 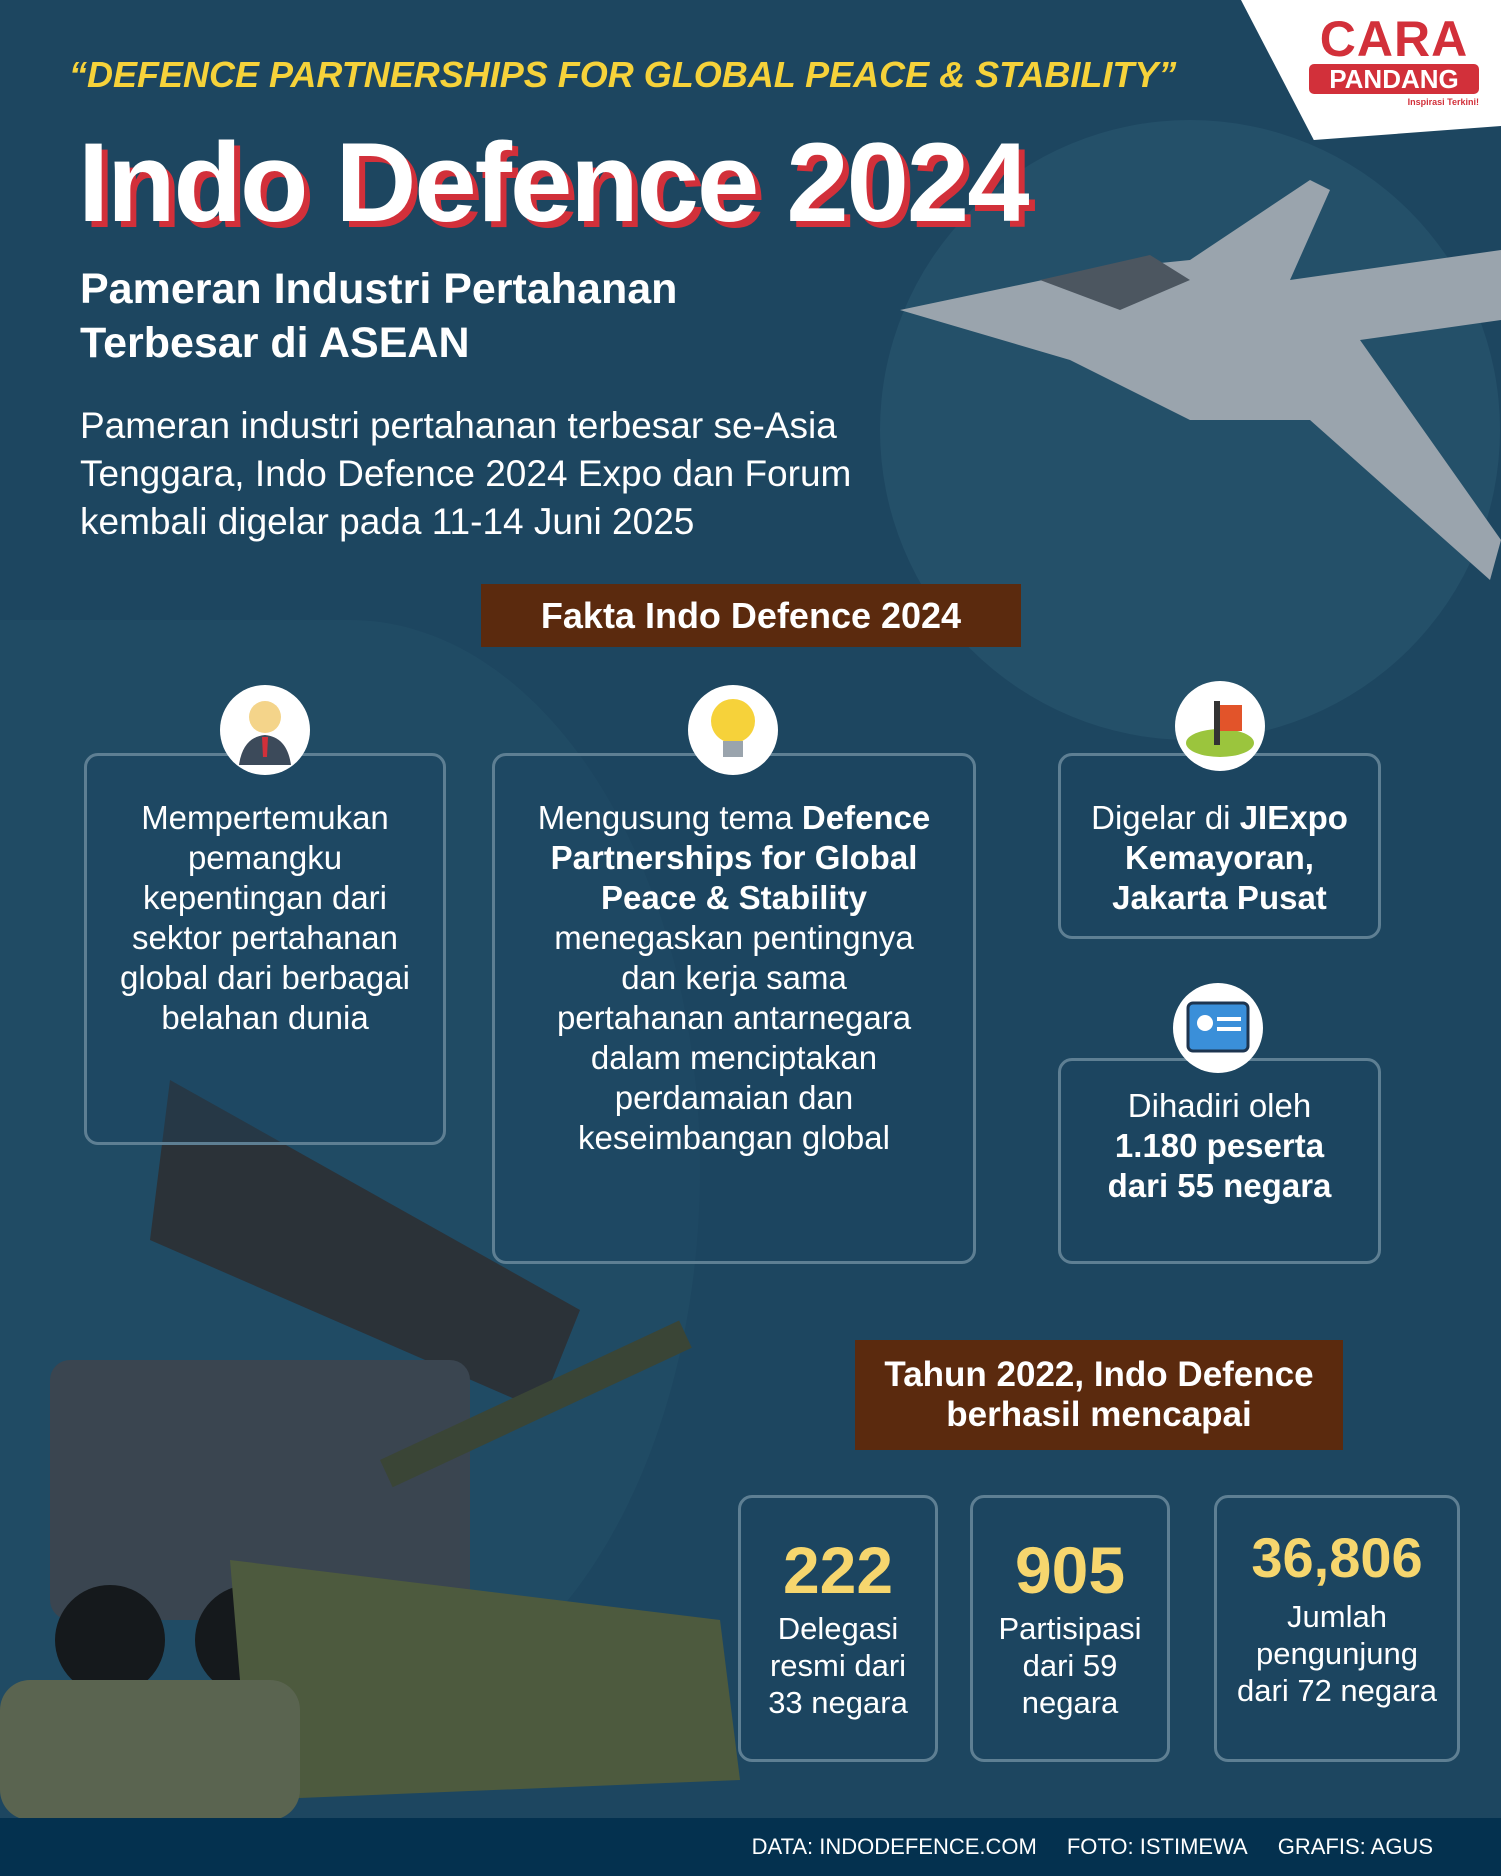 I want to click on facts-heading: Fakta Indo Defence 2024, so click(x=751, y=615).